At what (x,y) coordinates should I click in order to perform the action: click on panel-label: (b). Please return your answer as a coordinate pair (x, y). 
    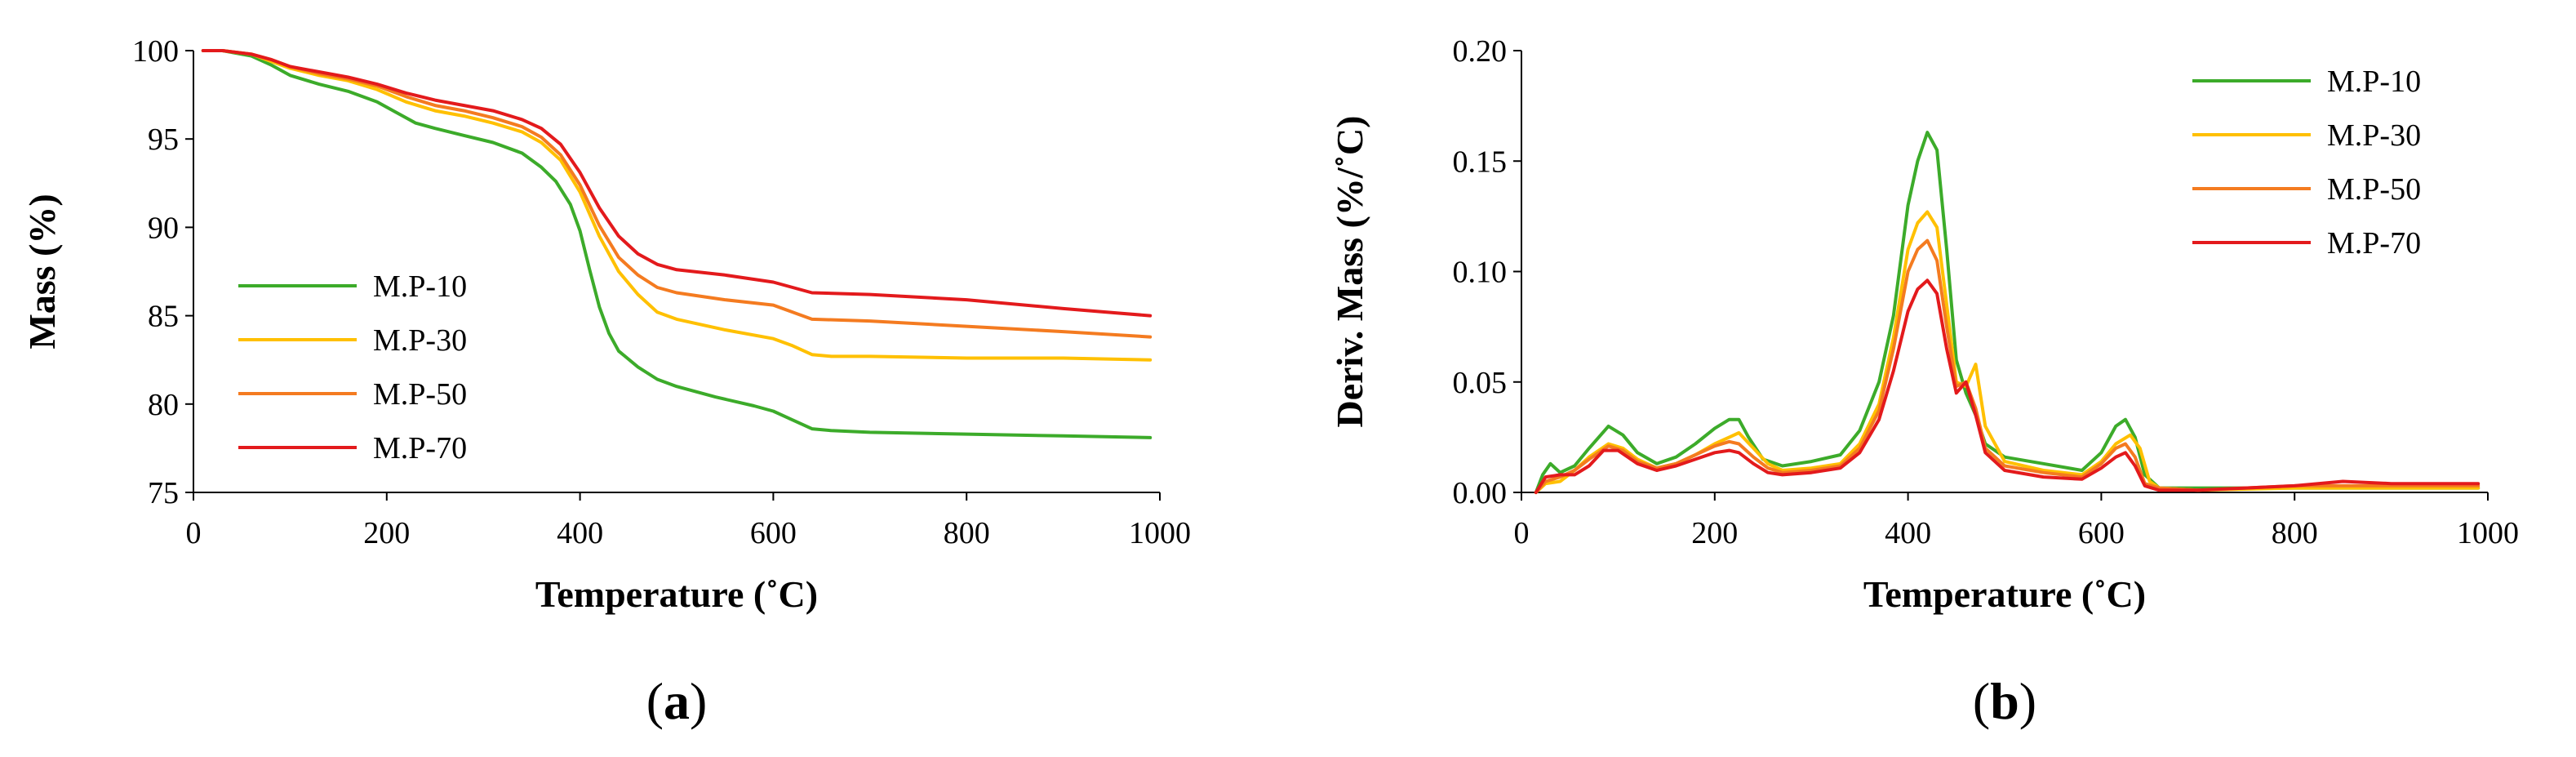
    Looking at the image, I should click on (2004, 701).